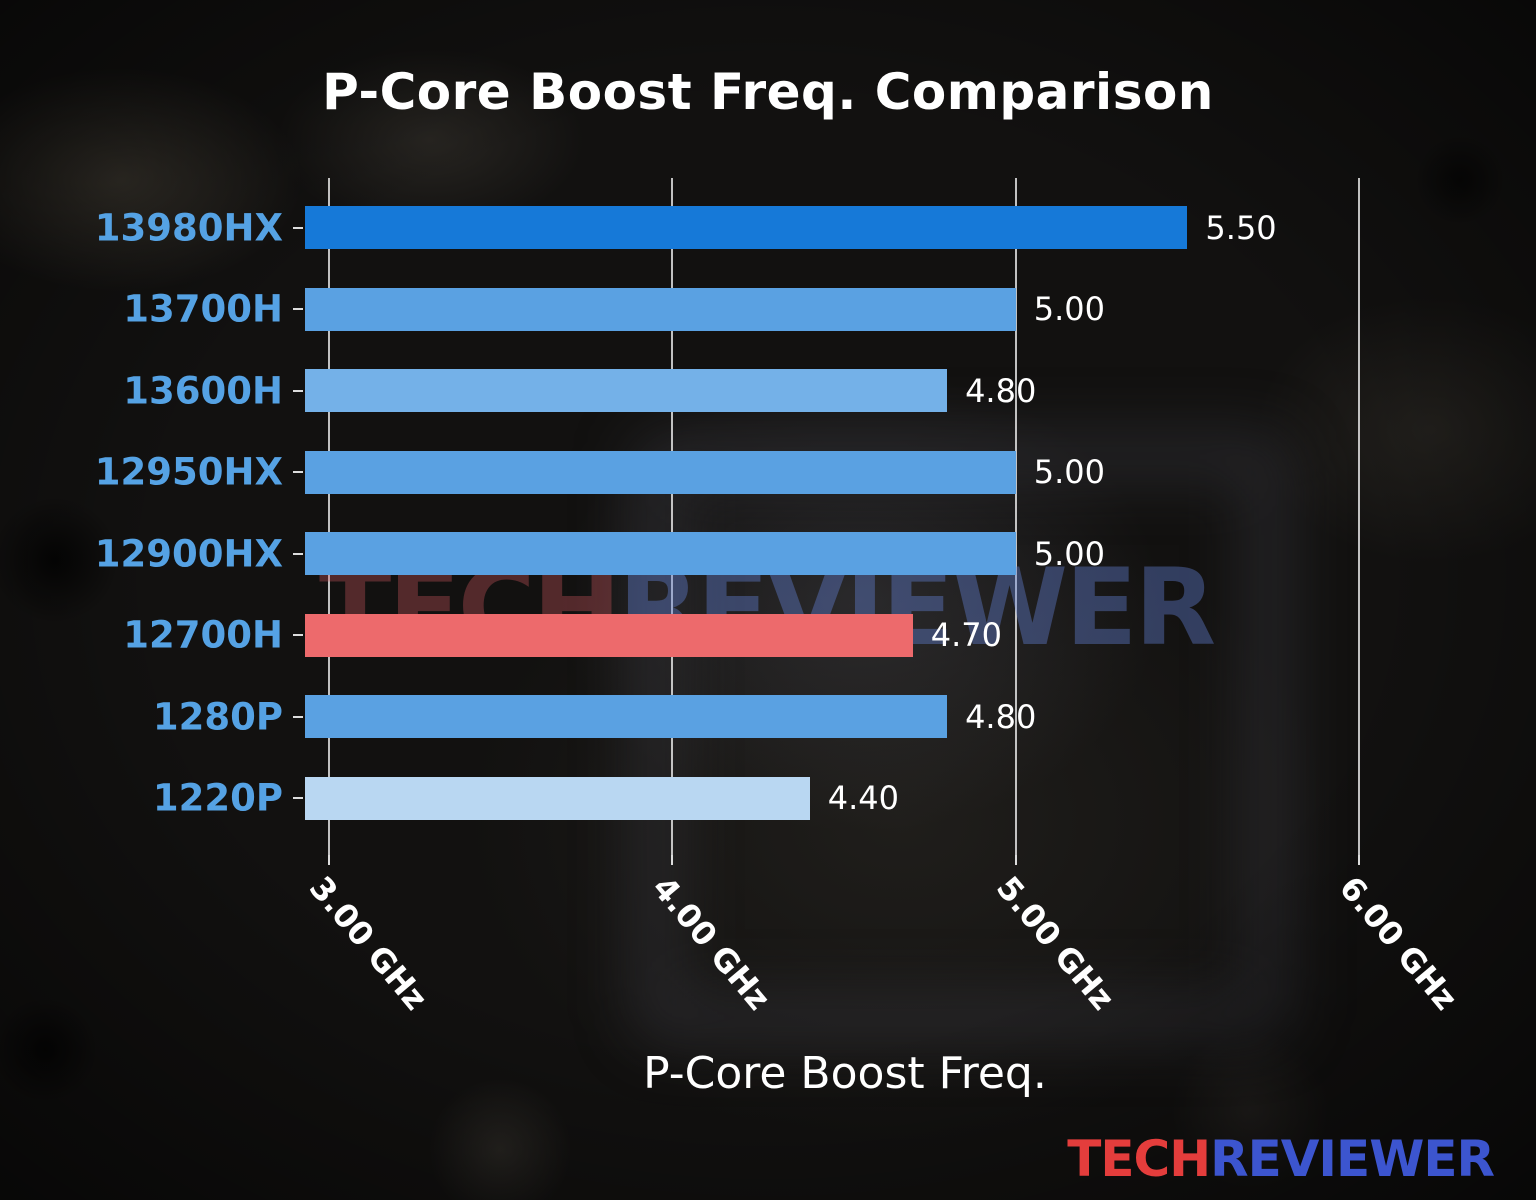  I want to click on chart-row: 13980HX 5.50, so click(742, 228).